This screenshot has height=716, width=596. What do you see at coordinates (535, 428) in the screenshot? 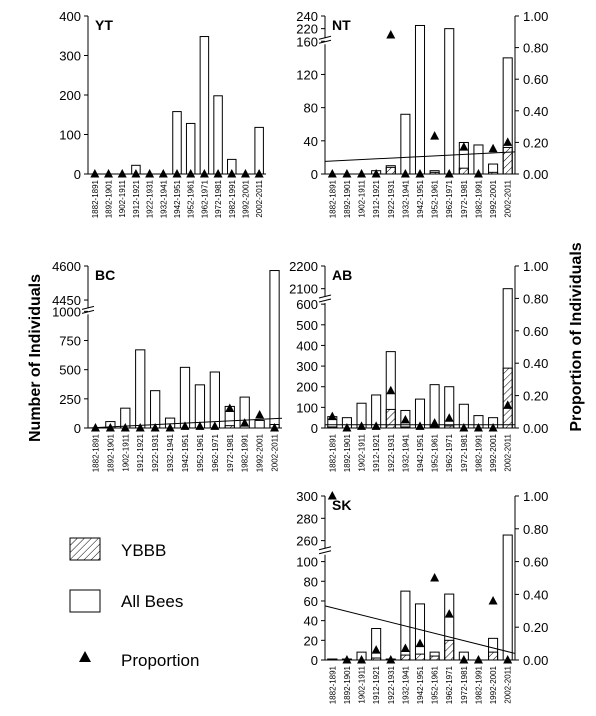
I see `y2-tick-label: 0.00` at bounding box center [535, 428].